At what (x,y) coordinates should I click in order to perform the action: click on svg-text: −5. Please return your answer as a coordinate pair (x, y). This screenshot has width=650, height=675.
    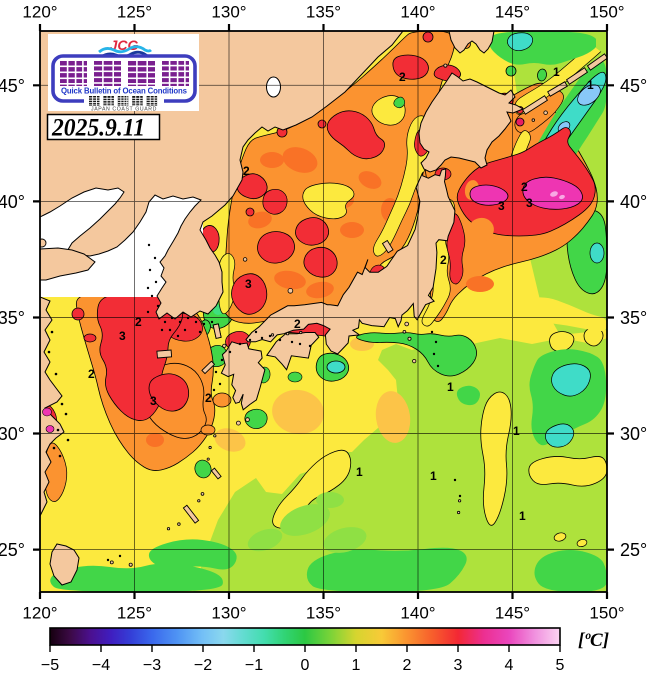
    Looking at the image, I should click on (50, 665).